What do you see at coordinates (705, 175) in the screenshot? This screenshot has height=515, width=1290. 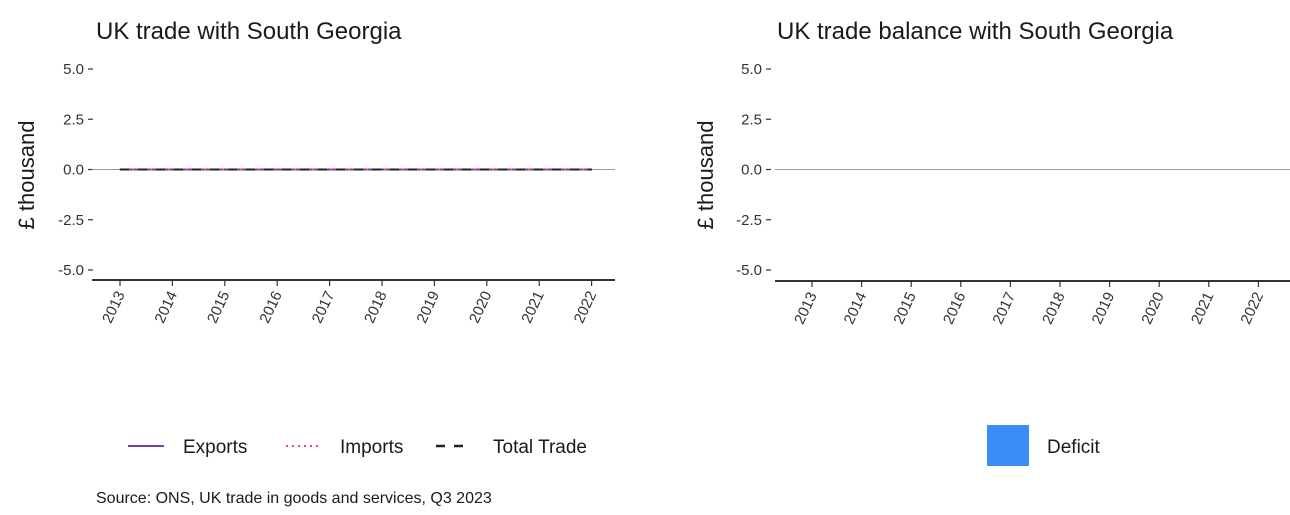 I see `balance-chart-y-label: £ thousand` at bounding box center [705, 175].